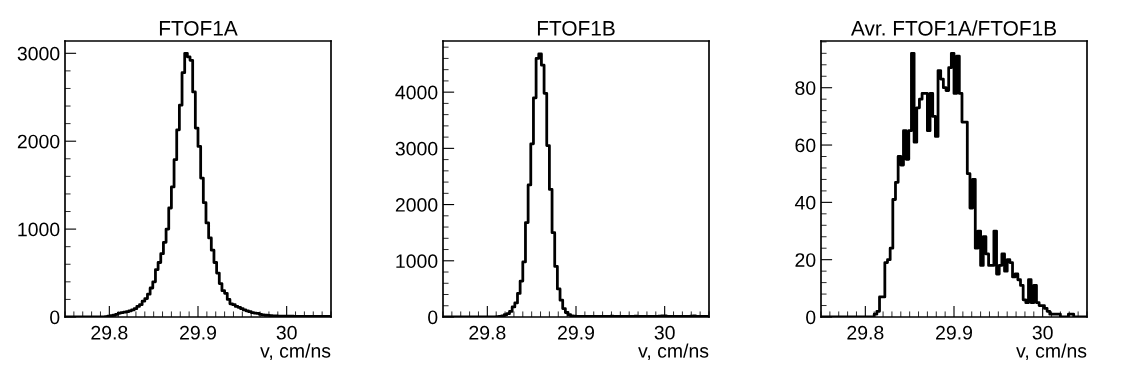  What do you see at coordinates (198, 28) in the screenshot?
I see `chart-title: FTOF1A` at bounding box center [198, 28].